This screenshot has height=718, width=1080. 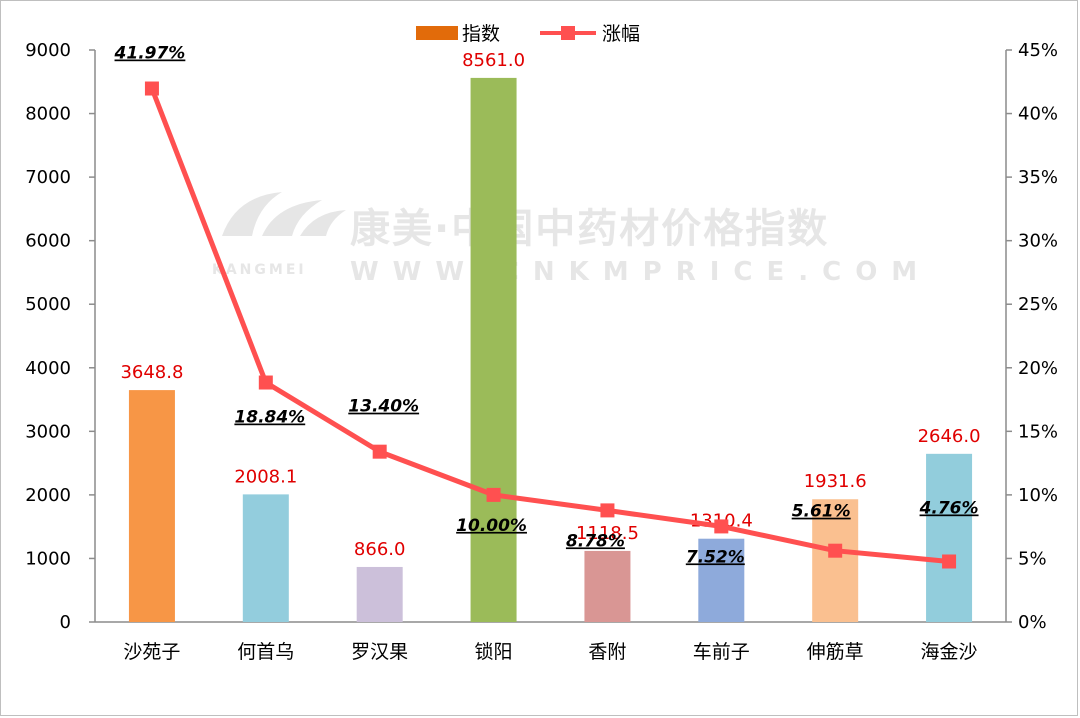 I want to click on right-axis-ticks: 0% 5% 10% 15% 20% 25% 30% 35% 40% 45%, so click(x=1032, y=336).